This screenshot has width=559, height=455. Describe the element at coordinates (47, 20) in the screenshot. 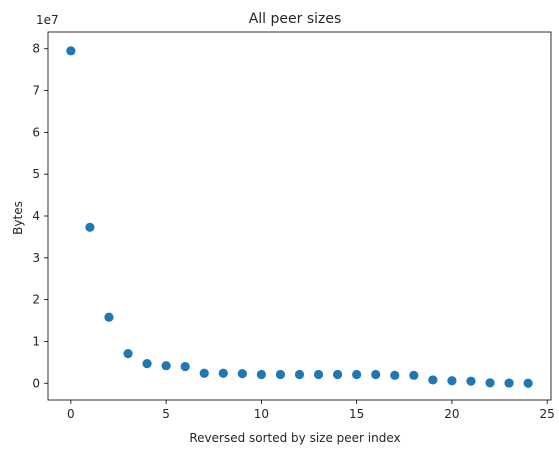

I see `y-scale-offset-label: 1e7` at that location.